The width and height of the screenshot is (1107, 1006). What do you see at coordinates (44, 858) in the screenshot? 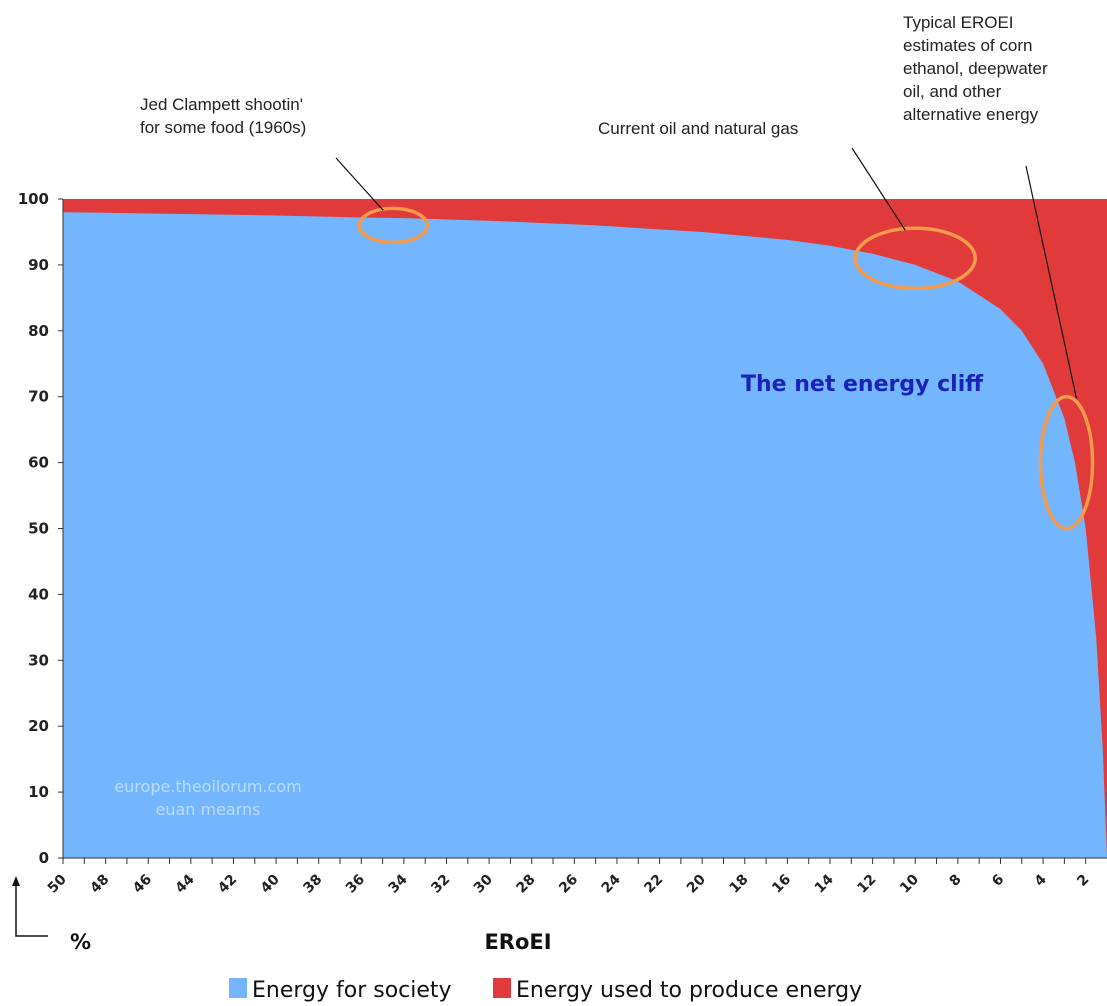
I see `y-tick-label: 0` at bounding box center [44, 858].